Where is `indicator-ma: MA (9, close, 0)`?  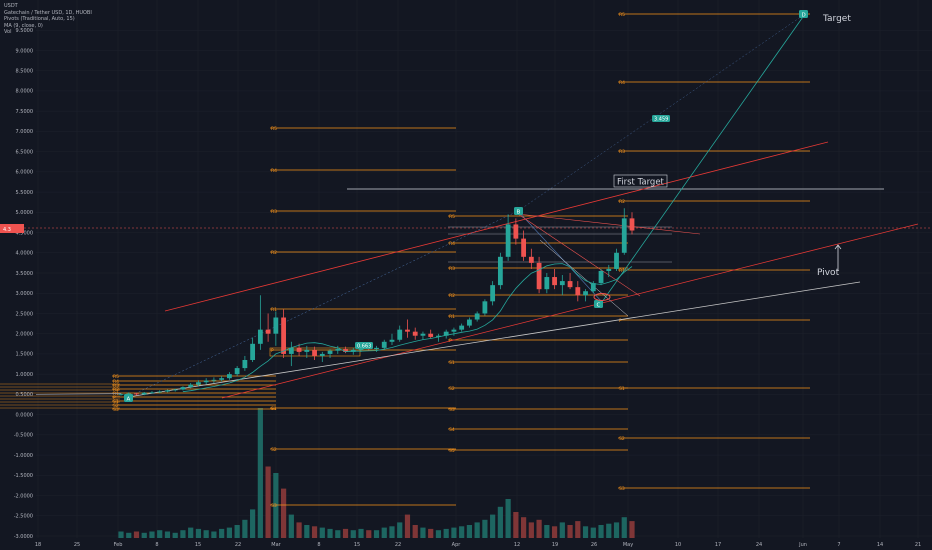 indicator-ma: MA (9, close, 0) is located at coordinates (23, 25).